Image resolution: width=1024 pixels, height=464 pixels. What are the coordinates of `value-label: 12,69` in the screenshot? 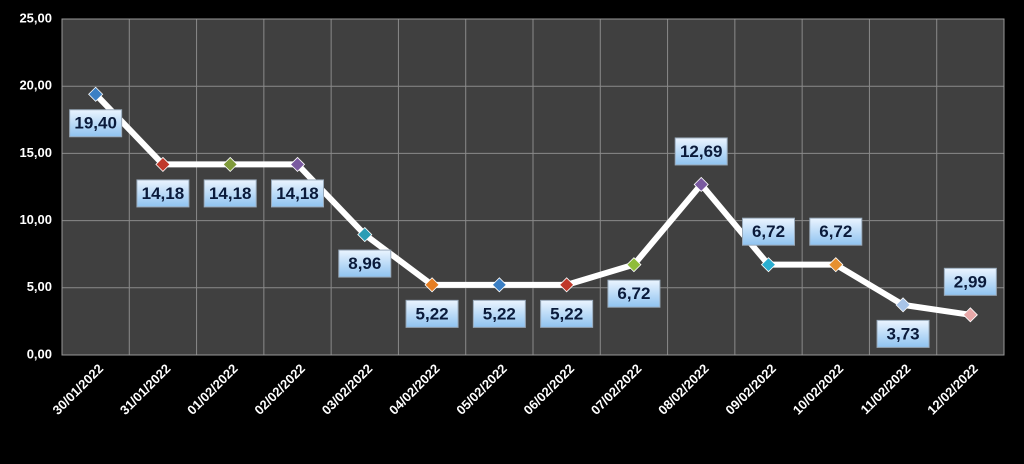 It's located at (701, 151).